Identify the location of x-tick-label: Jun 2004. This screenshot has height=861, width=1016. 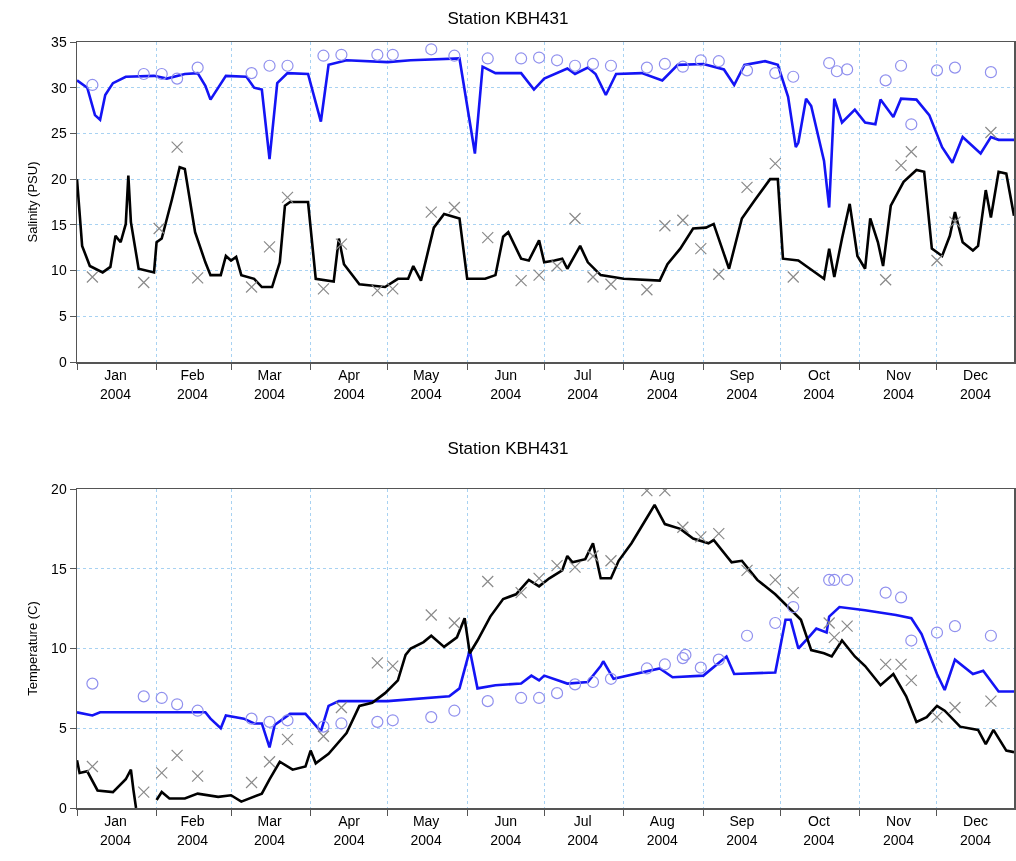
(506, 384).